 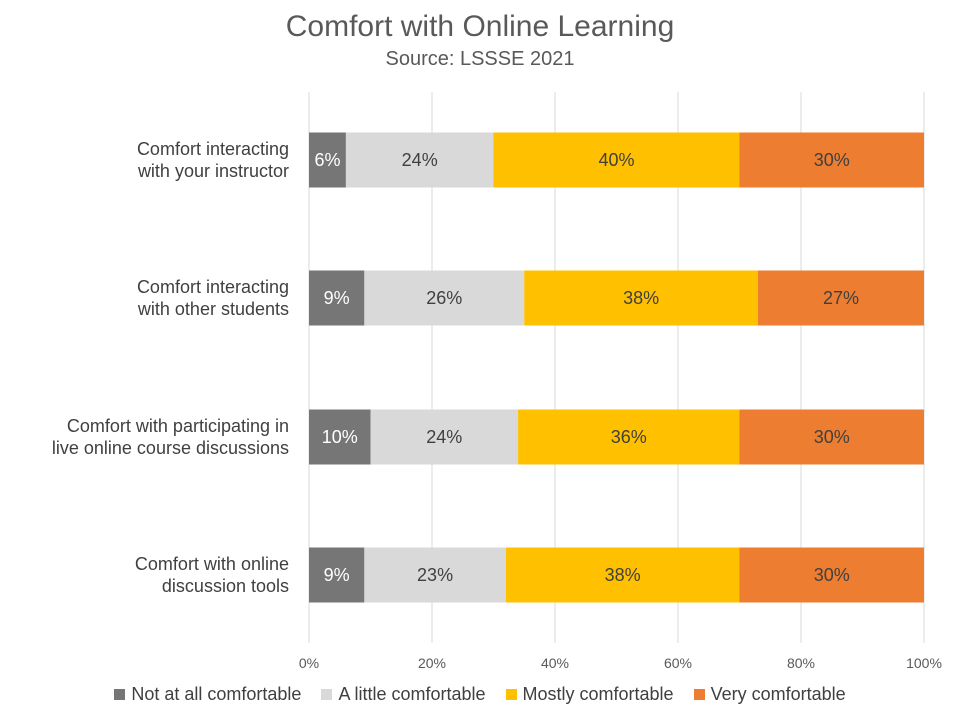 I want to click on data-label: 40%, so click(x=616, y=160).